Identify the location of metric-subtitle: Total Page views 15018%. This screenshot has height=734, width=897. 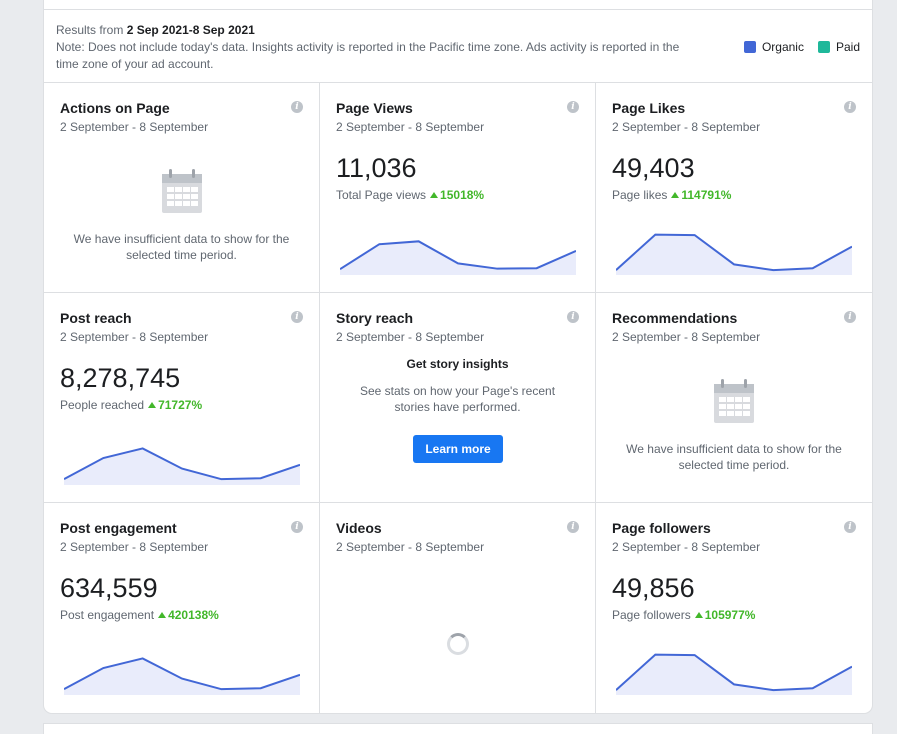
(410, 195).